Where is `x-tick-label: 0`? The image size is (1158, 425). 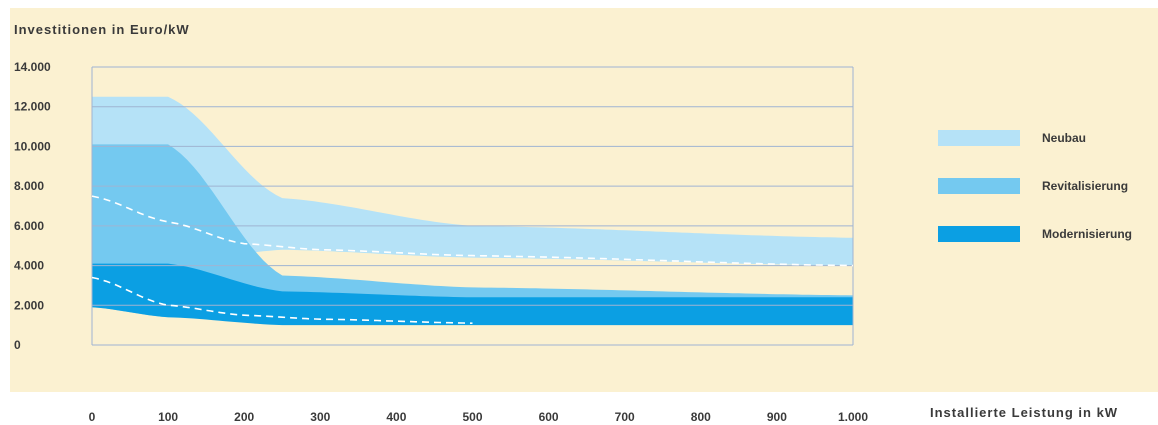 x-tick-label: 0 is located at coordinates (92, 417).